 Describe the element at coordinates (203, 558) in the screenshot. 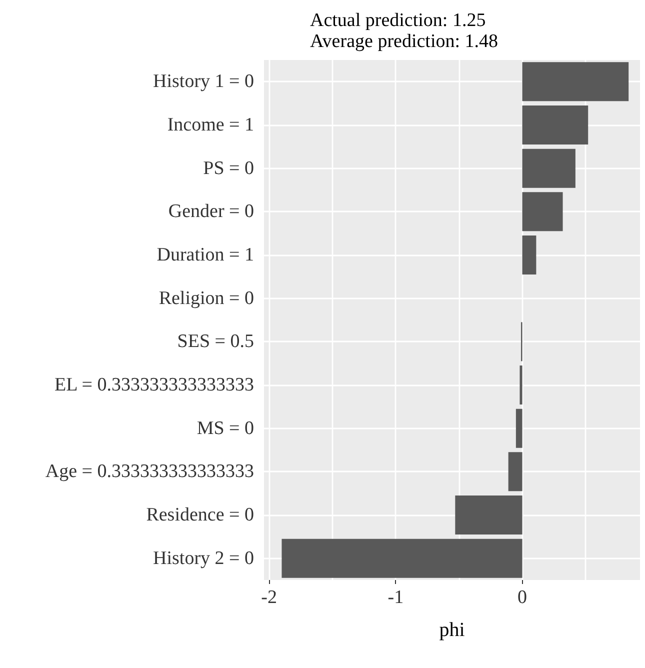

I see `y-tick-label: History 2 = 0` at that location.